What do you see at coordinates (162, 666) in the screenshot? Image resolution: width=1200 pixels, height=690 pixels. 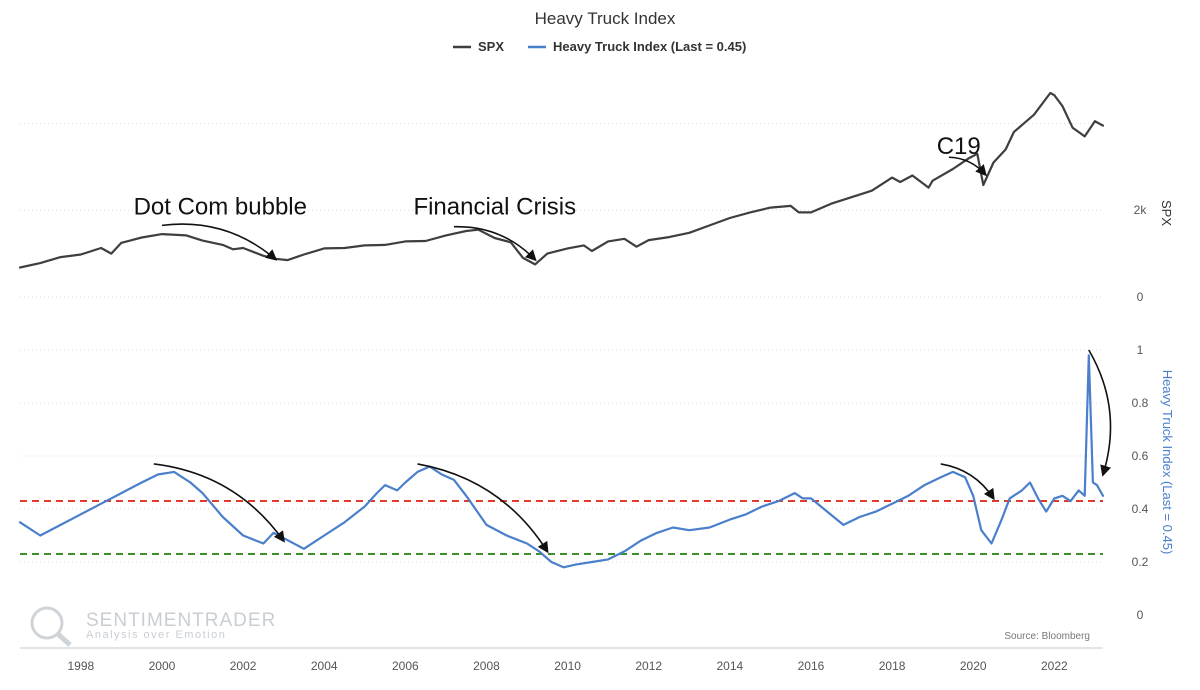 I see `x-tick-2000: 2000` at bounding box center [162, 666].